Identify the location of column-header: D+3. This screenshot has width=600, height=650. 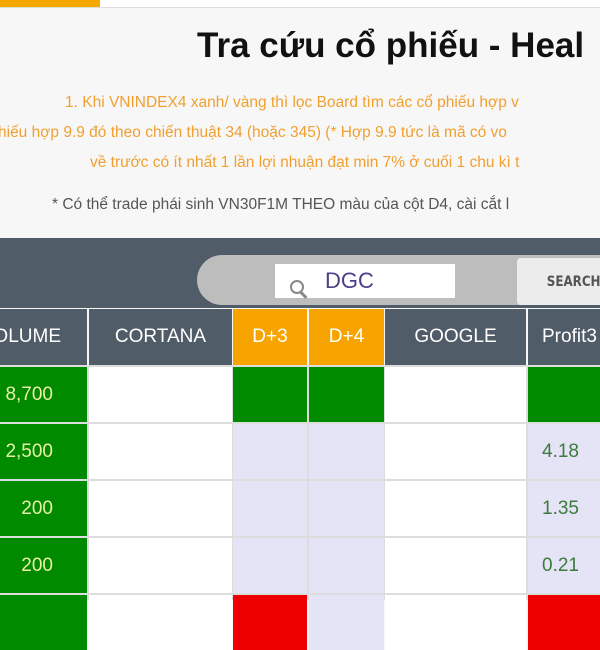
(270, 337).